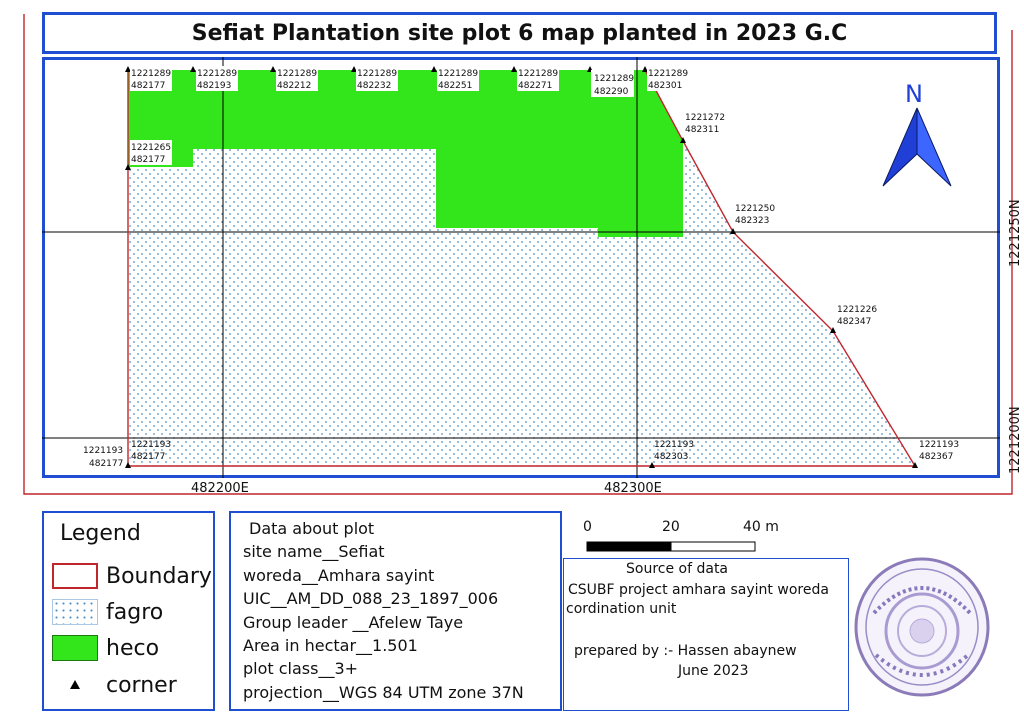 This screenshot has width=1024, height=724. What do you see at coordinates (220, 488) in the screenshot?
I see `grid-label-x1: 482200E` at bounding box center [220, 488].